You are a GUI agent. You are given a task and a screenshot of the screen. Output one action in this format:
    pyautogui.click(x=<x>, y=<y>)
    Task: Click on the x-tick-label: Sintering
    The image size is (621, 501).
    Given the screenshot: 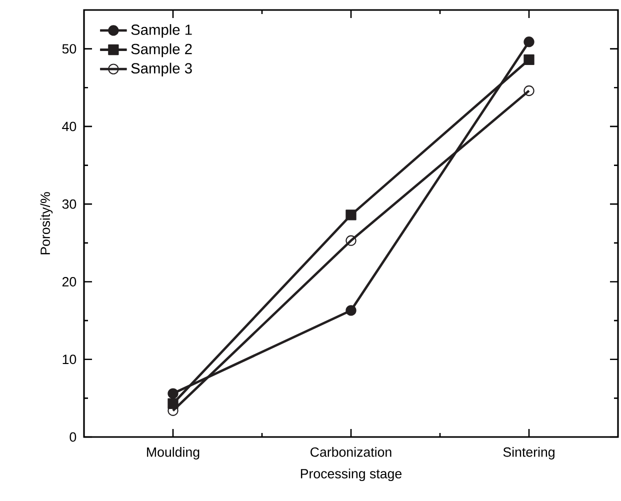 What is the action you would take?
    pyautogui.click(x=528, y=453)
    